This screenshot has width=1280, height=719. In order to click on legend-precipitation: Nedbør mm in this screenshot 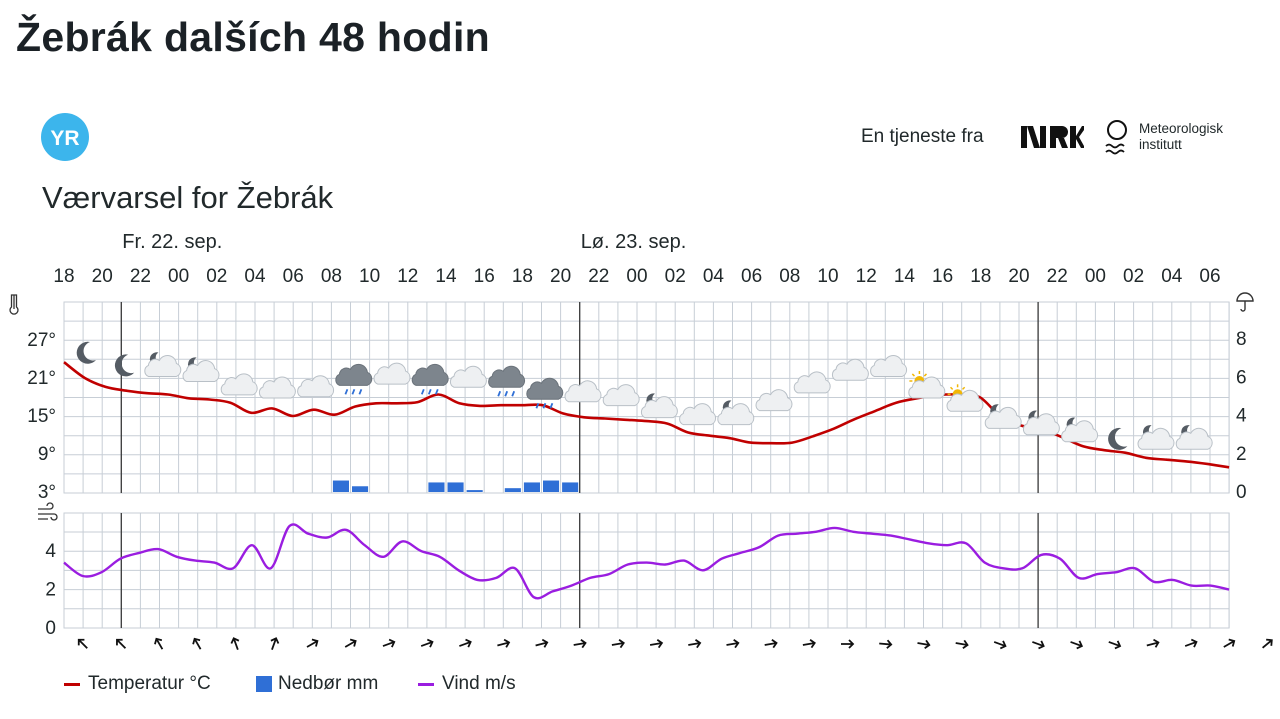, I will do `click(317, 684)`.